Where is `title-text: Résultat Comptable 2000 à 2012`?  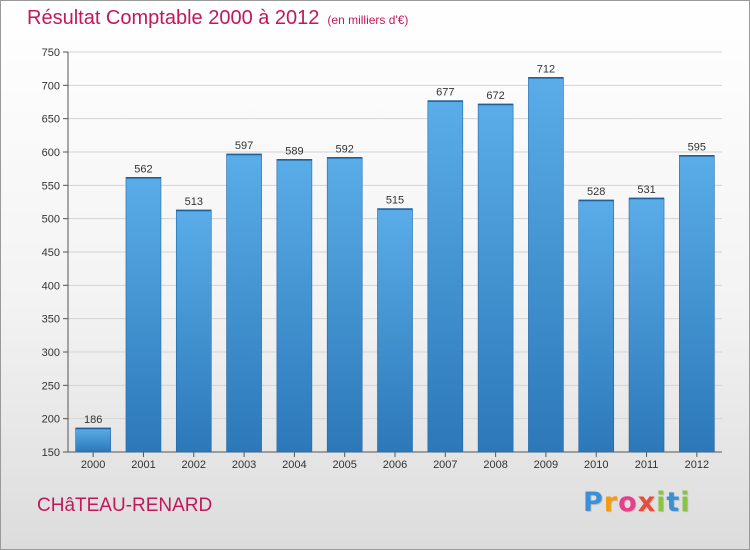
title-text: Résultat Comptable 2000 à 2012 is located at coordinates (173, 18).